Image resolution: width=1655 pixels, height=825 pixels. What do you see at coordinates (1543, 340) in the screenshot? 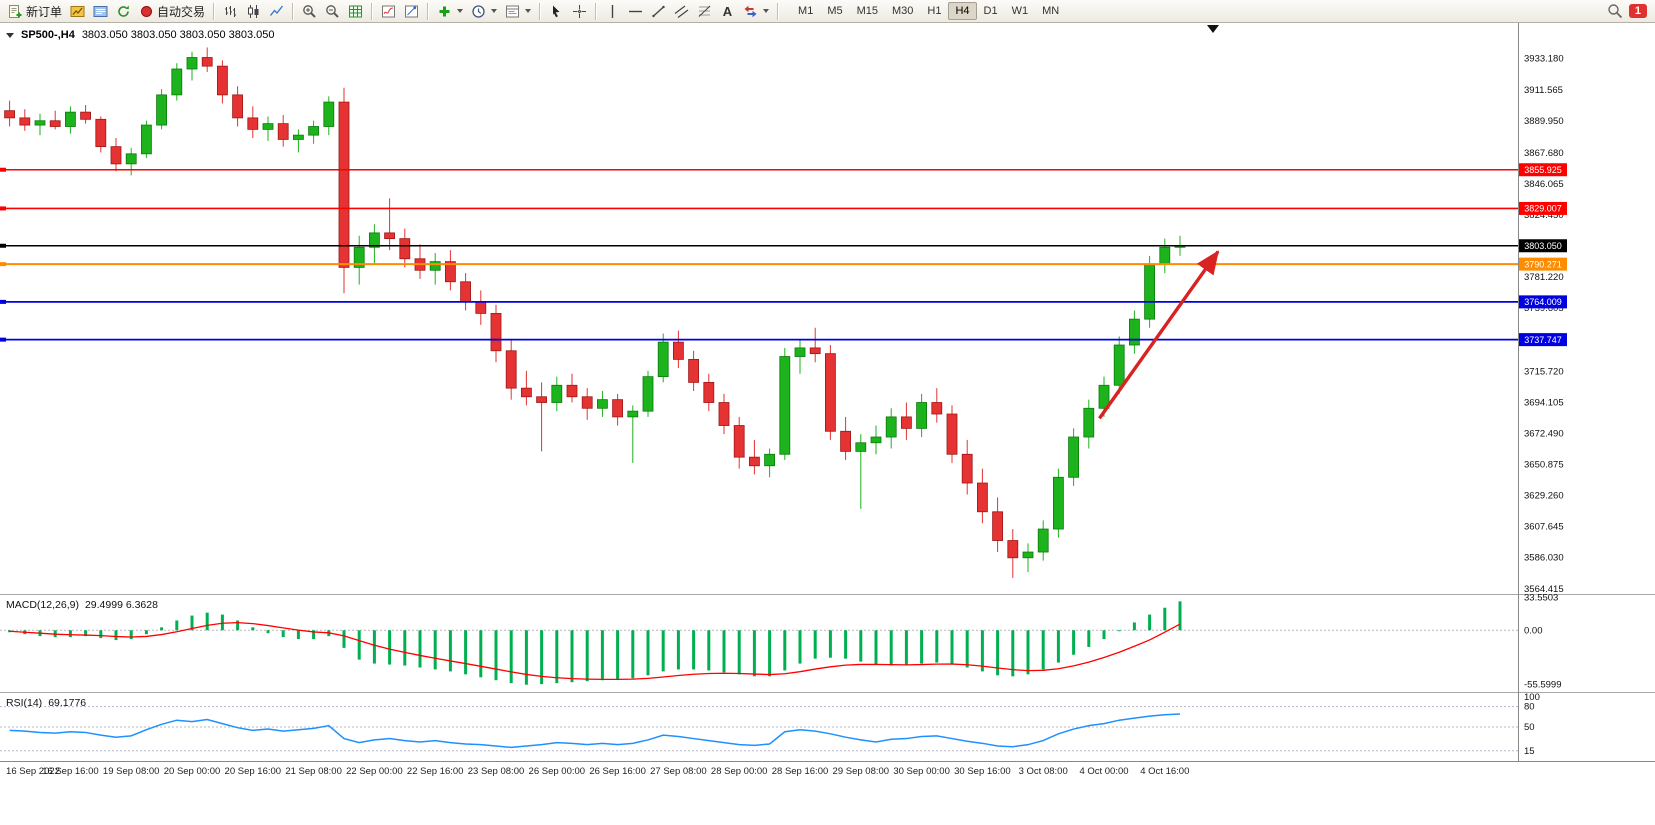
I see `svg-text: 3737.747` at bounding box center [1543, 340].